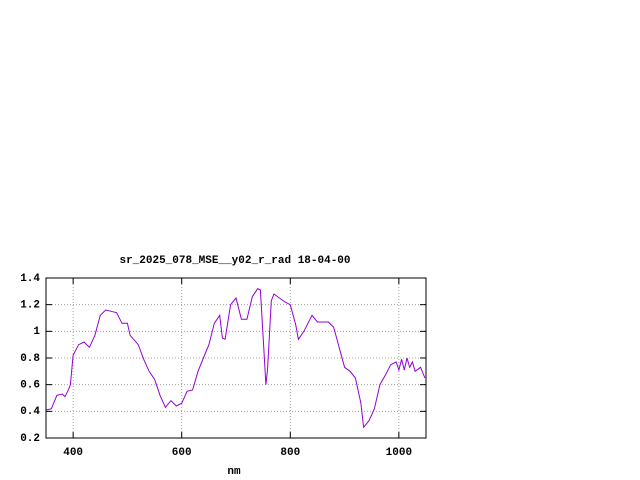 The image size is (640, 480). I want to click on x-tick-label: 600, so click(182, 453).